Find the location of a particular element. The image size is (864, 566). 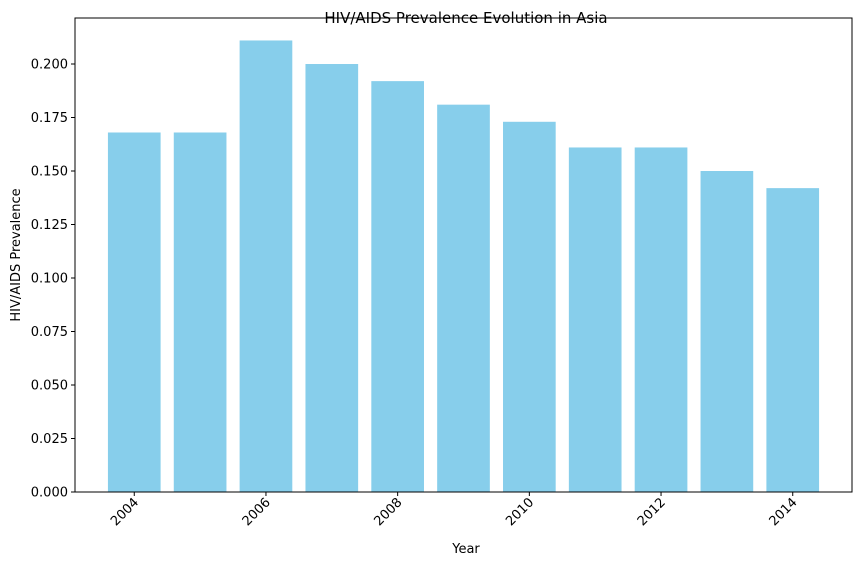

y-tick-label: 0.025 is located at coordinates (49, 439).